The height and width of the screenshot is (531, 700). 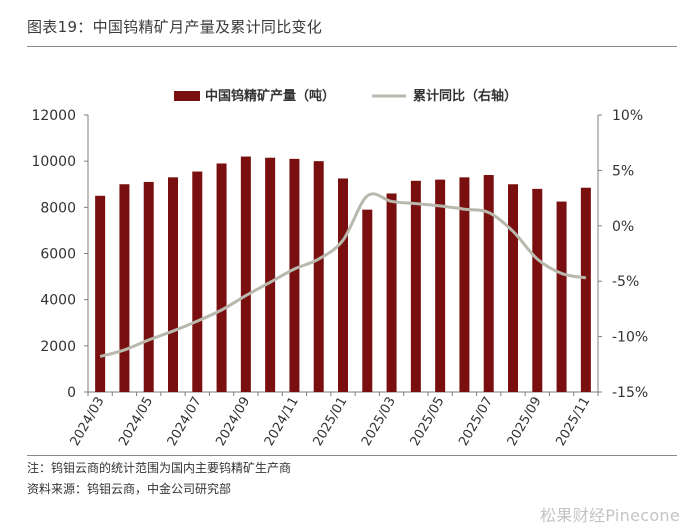 What do you see at coordinates (294, 275) in the screenshot?
I see `bar-2024/11` at bounding box center [294, 275].